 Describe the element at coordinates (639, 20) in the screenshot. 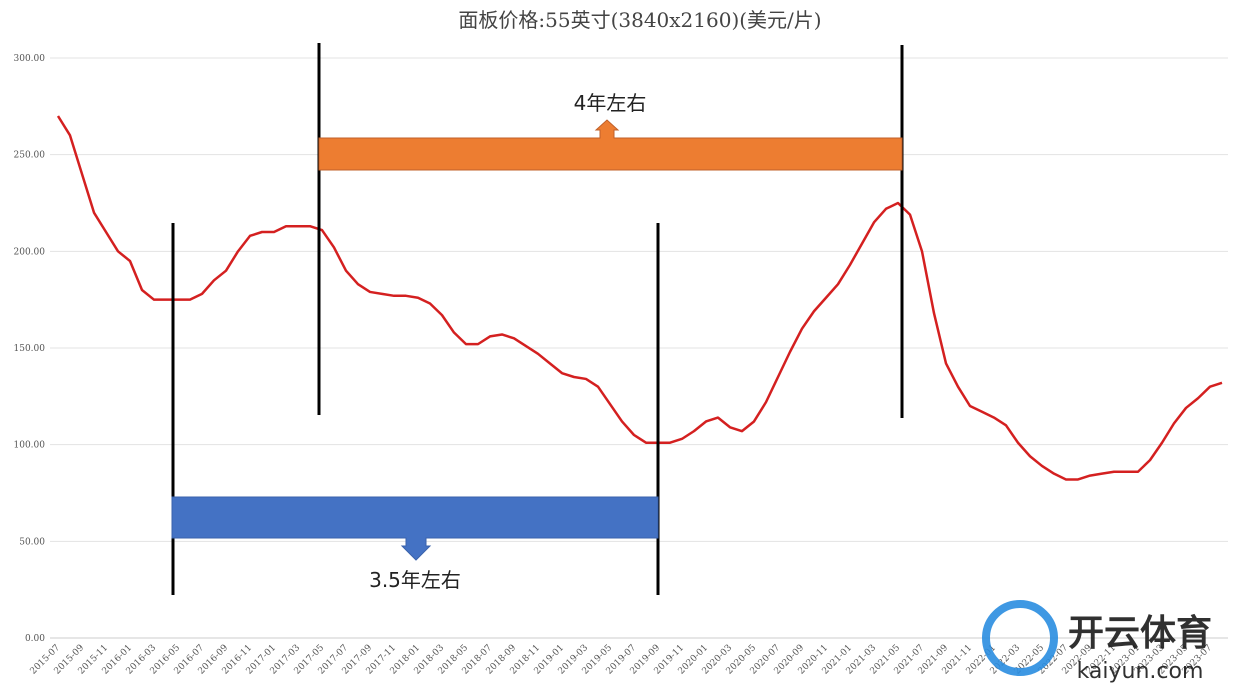

I see `chart-title: 面板价格:55英寸(3840x2160)(美元/片)` at that location.